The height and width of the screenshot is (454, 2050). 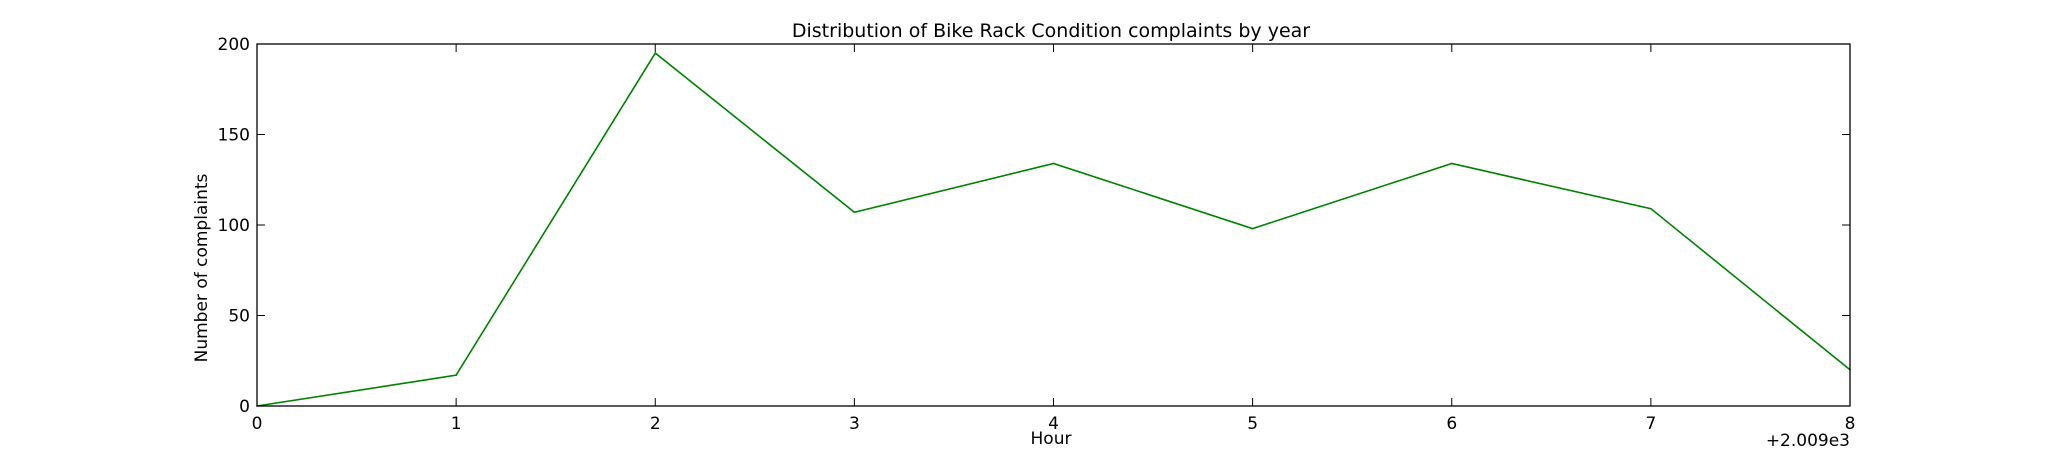 I want to click on y-tick-label: 200, so click(x=234, y=45).